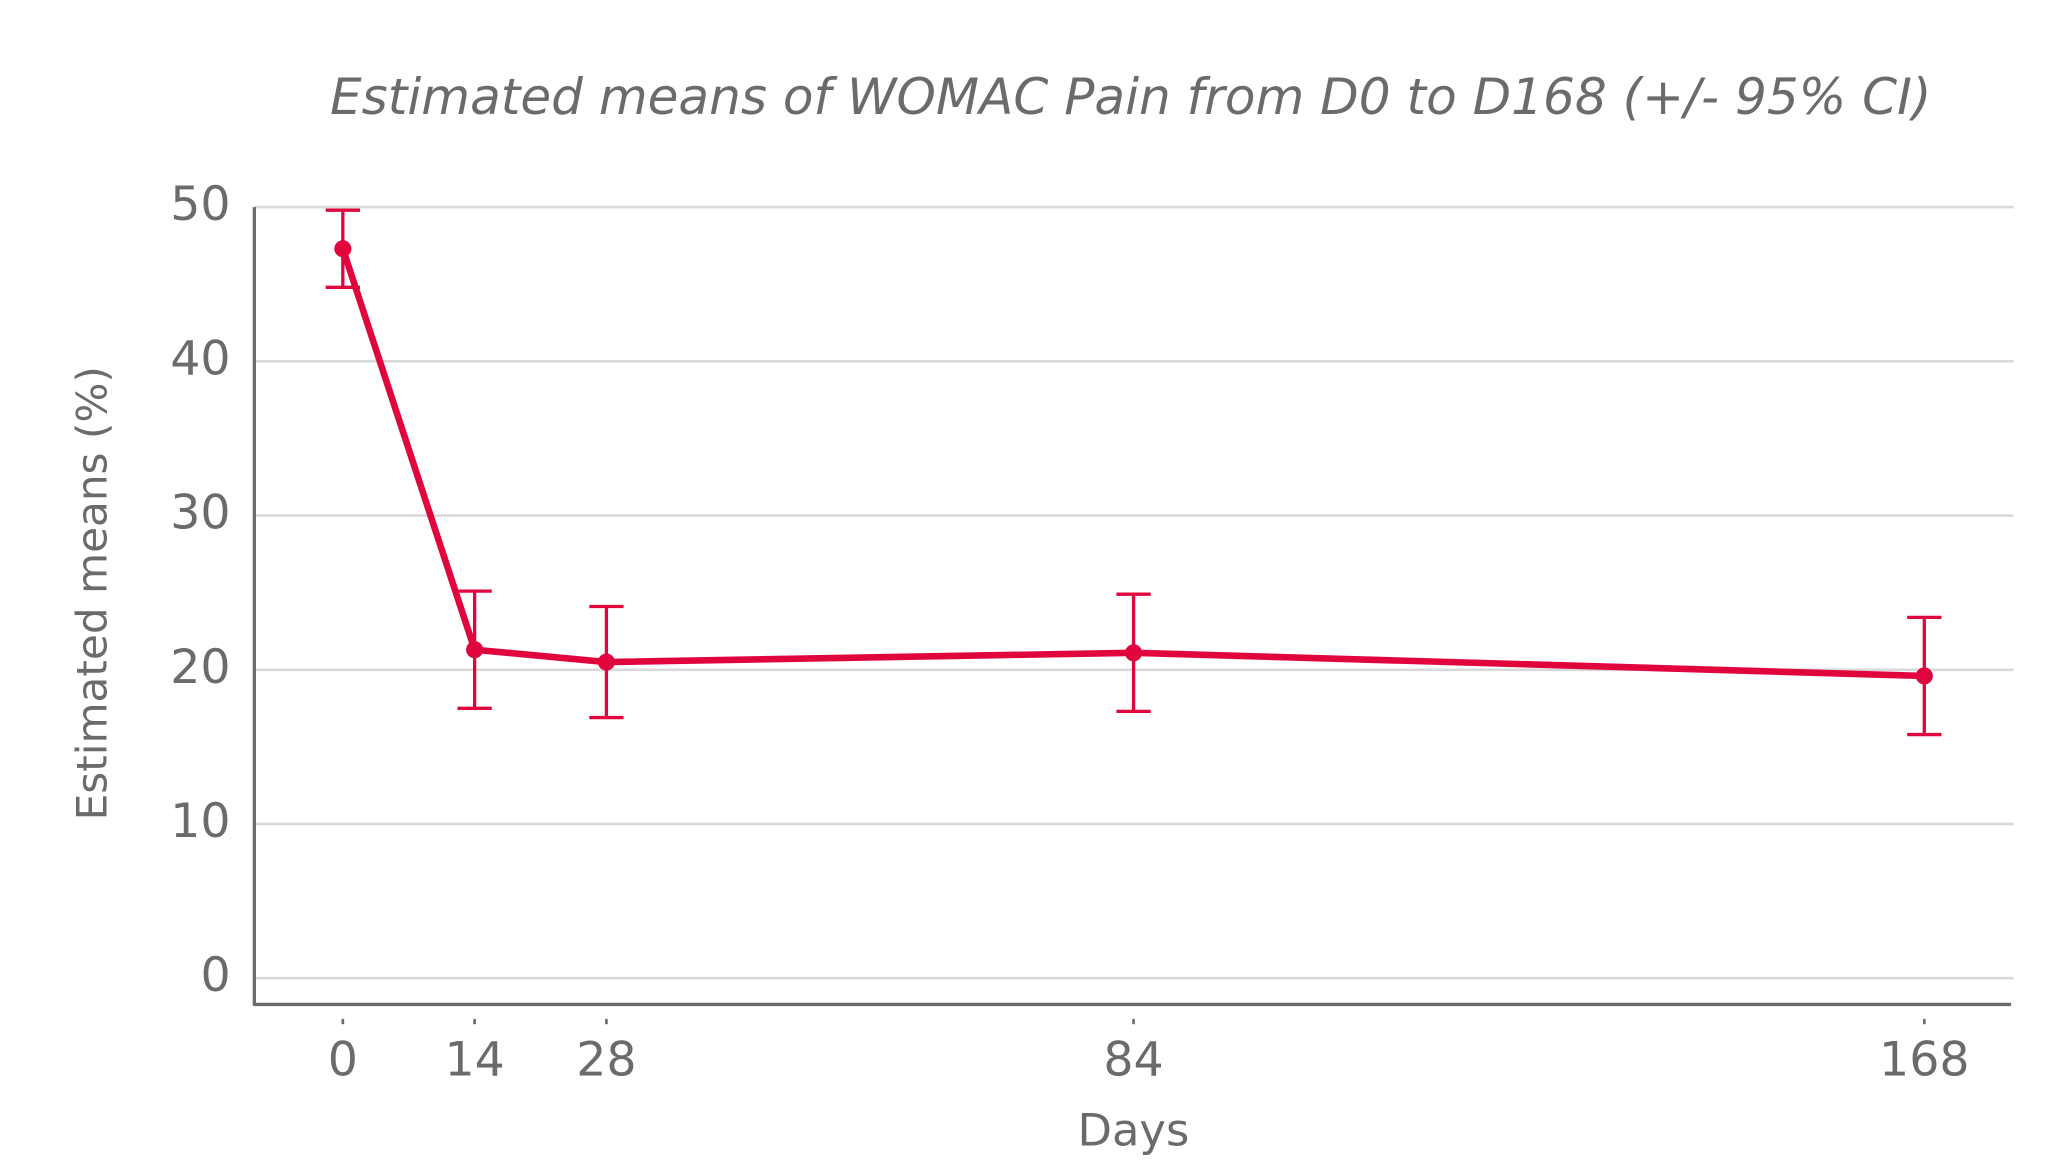 The height and width of the screenshot is (1172, 2048). I want to click on y-tick-label: 50, so click(200, 204).